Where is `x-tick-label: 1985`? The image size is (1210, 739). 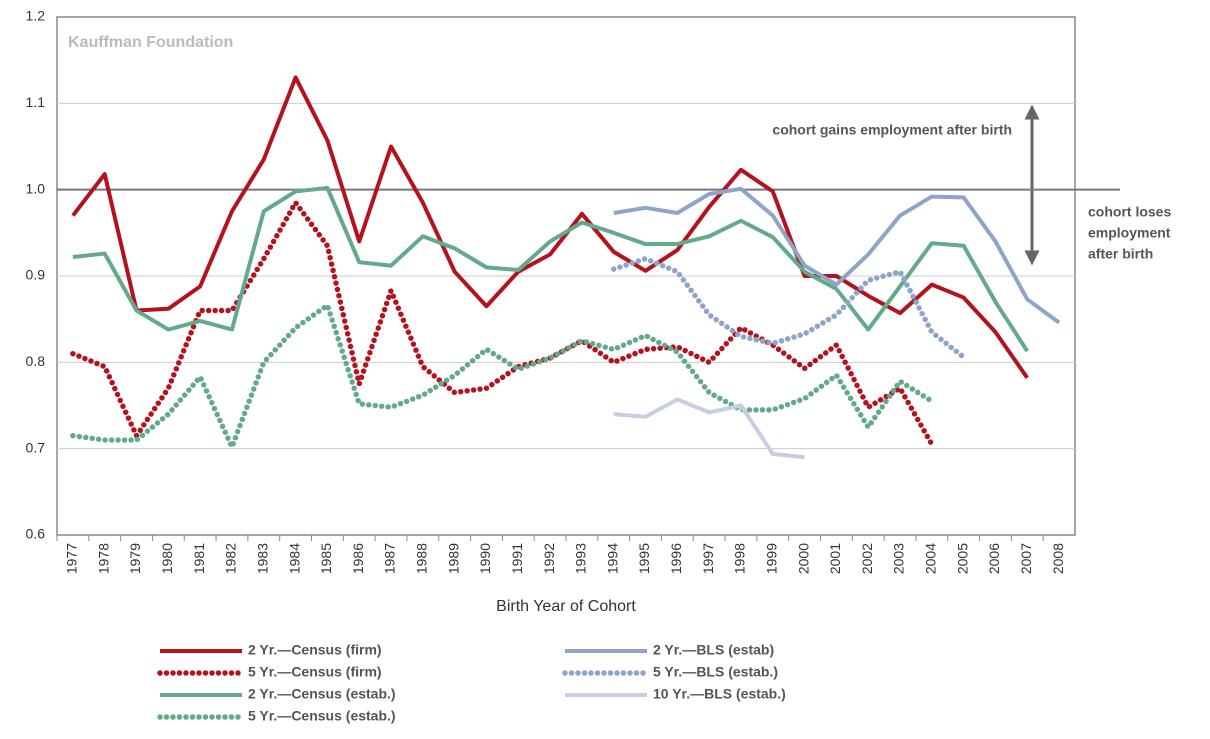
x-tick-label: 1985 is located at coordinates (326, 558).